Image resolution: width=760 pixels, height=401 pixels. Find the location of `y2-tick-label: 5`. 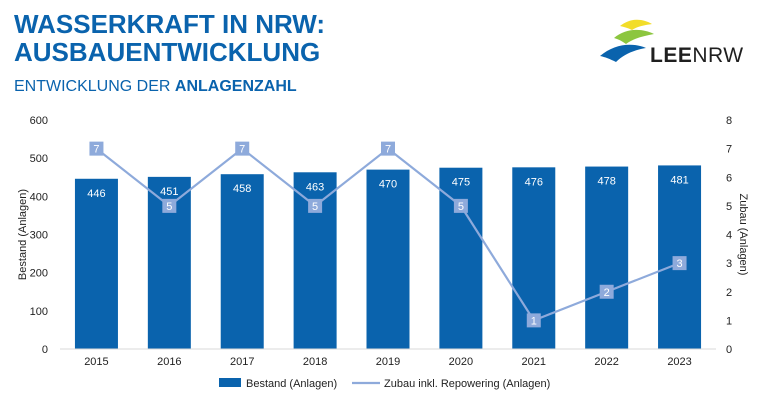

y2-tick-label: 5 is located at coordinates (729, 207).